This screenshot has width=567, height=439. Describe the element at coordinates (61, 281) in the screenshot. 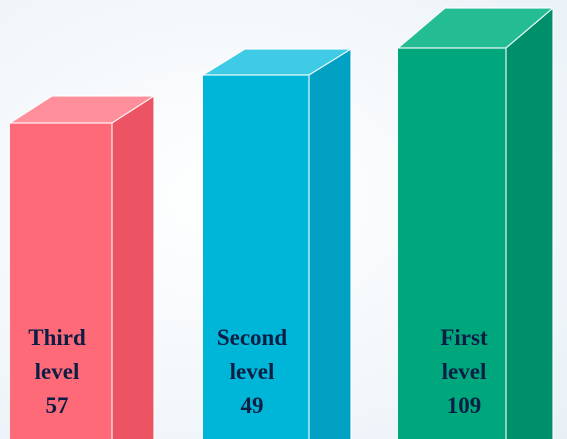

I see `bar-front-face` at that location.